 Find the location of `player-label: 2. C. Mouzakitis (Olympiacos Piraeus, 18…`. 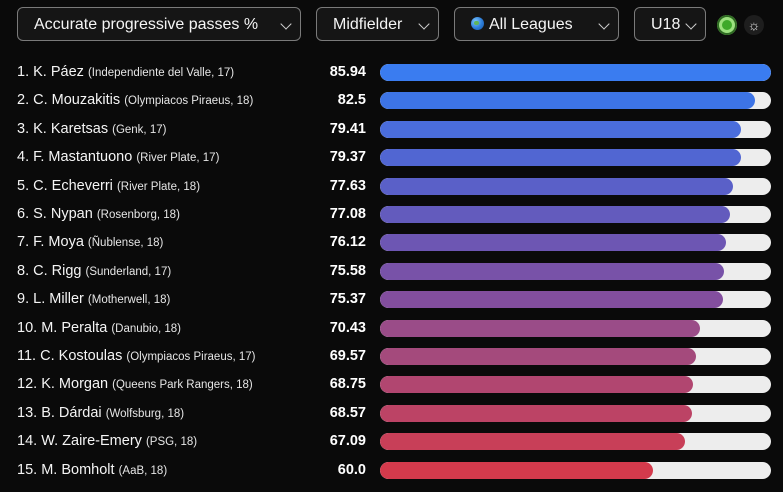

player-label: 2. C. Mouzakitis (Olympiacos Piraeus, 18… is located at coordinates (135, 100).